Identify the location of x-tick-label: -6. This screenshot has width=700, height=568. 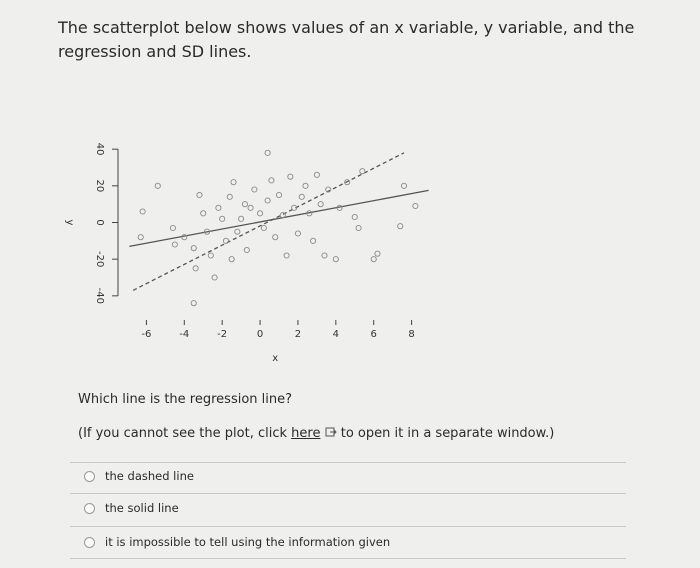
(146, 334).